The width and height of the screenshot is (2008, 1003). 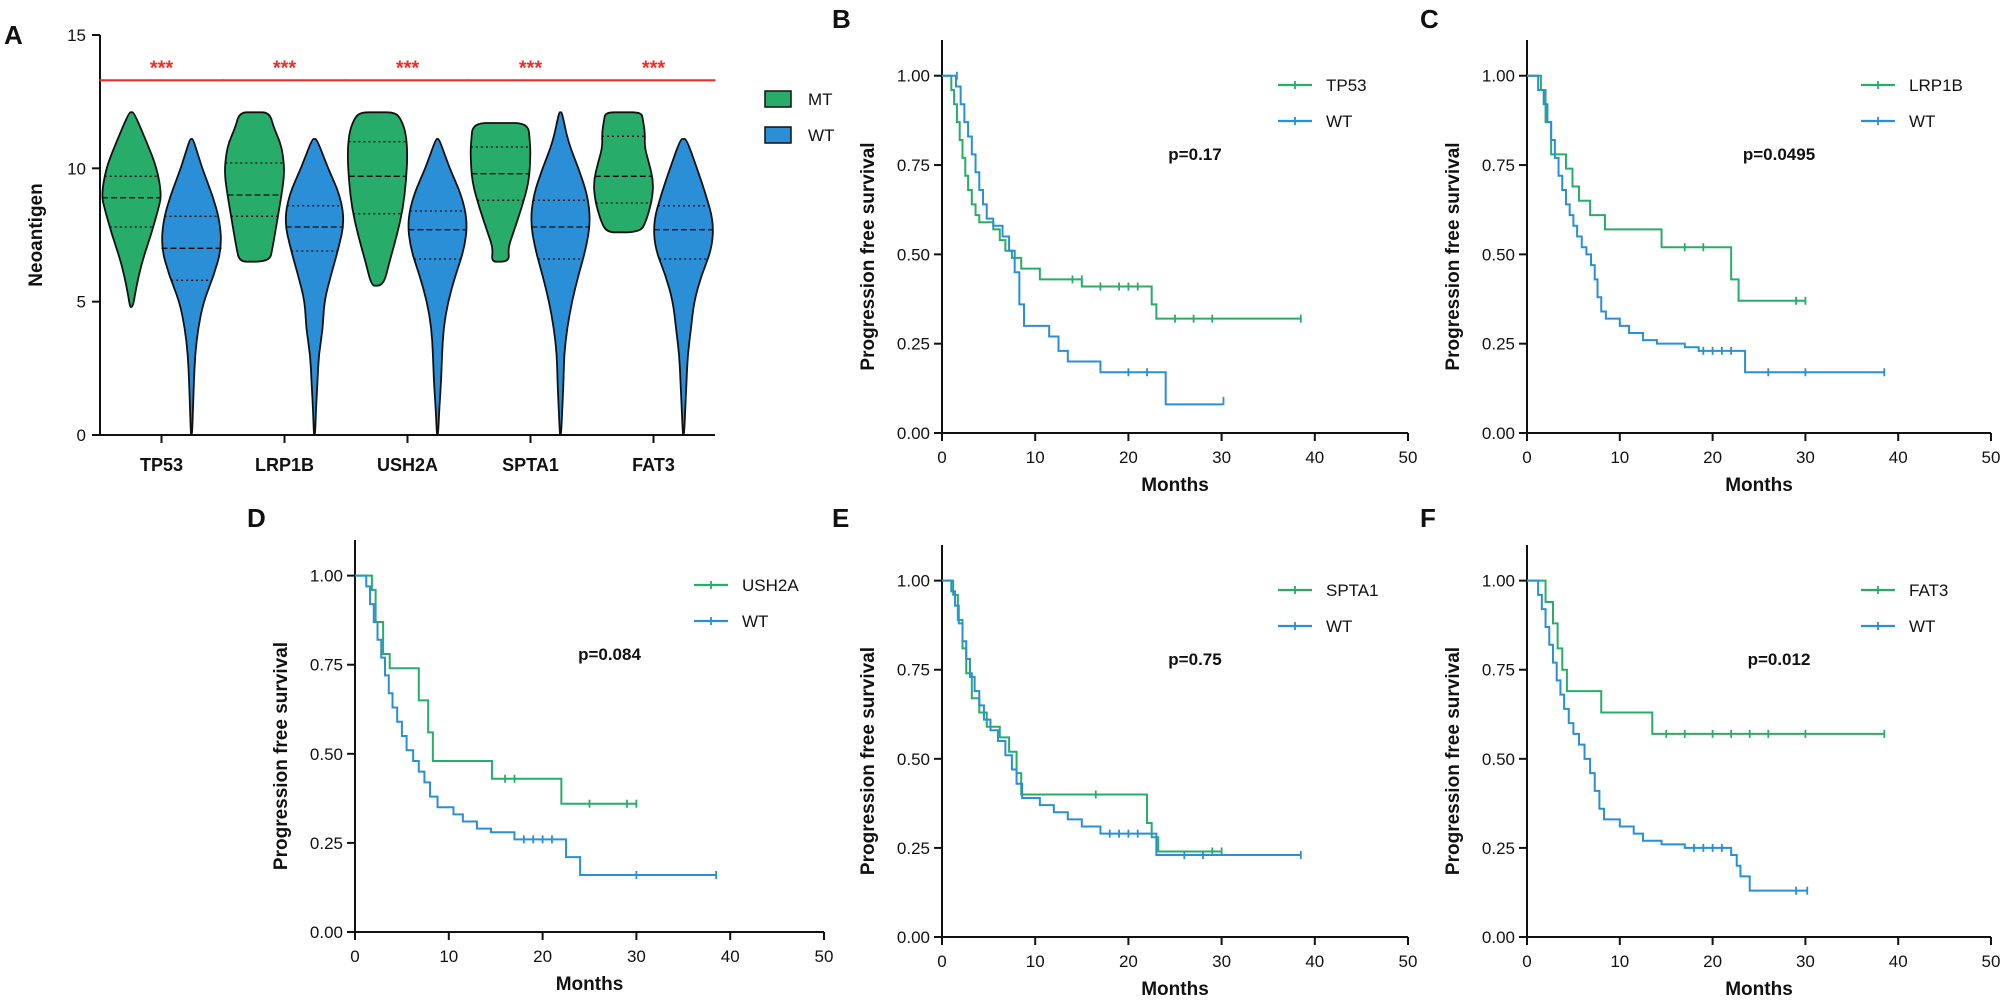 I want to click on y-tick-label: 10, so click(x=76, y=168).